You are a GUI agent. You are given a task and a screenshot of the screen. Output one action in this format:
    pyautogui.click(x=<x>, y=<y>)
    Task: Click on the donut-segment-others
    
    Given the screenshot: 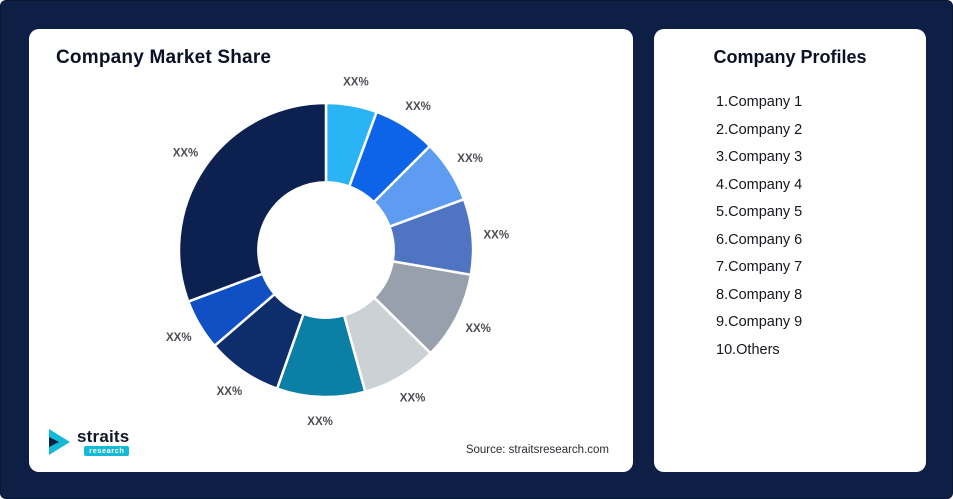 What is the action you would take?
    pyautogui.click(x=252, y=202)
    